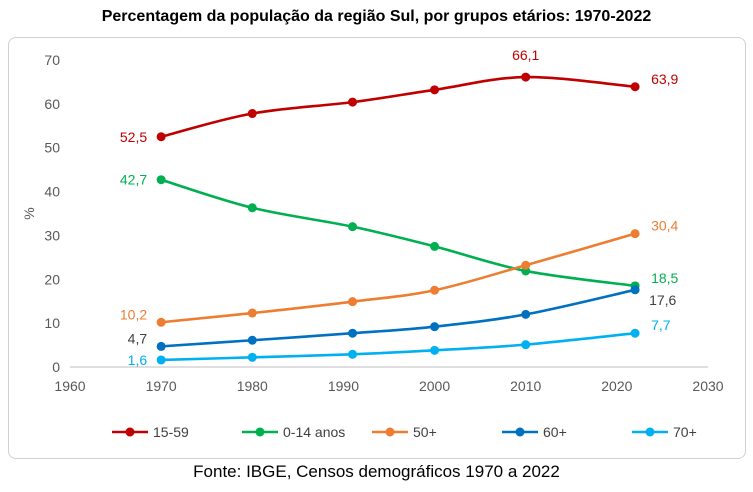 This screenshot has height=492, width=753. What do you see at coordinates (52, 323) in the screenshot?
I see `y-tick-label: 10` at bounding box center [52, 323].